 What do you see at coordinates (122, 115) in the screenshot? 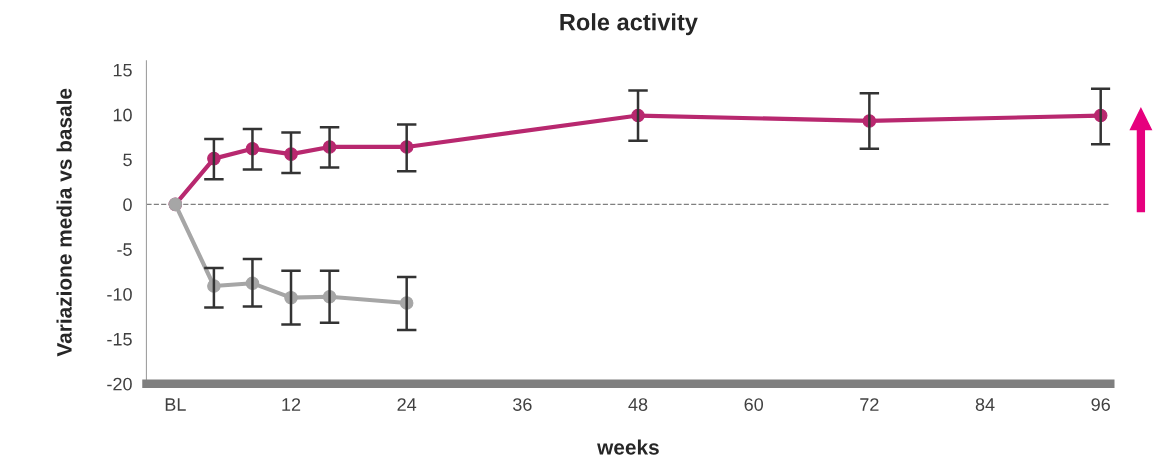
I see `y-tick-label: 10` at bounding box center [122, 115].